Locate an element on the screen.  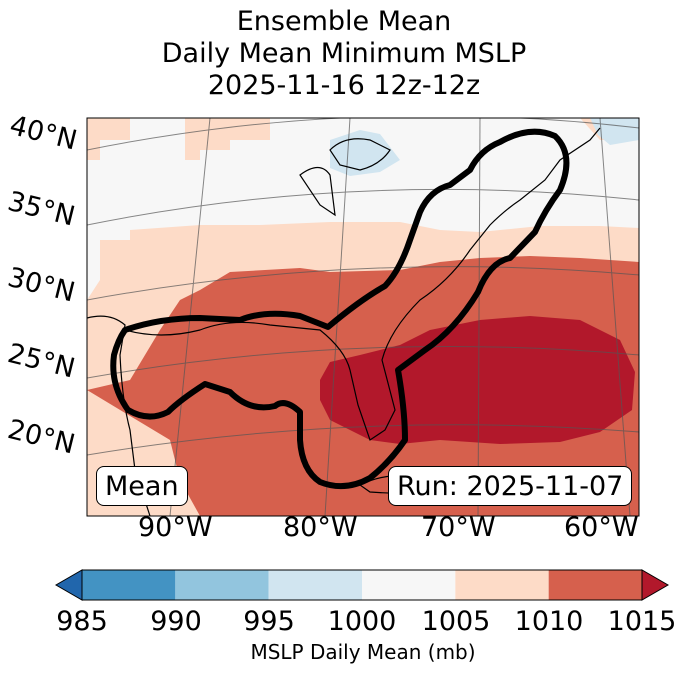
cbar-tick-1005: 1005 is located at coordinates (456, 621).